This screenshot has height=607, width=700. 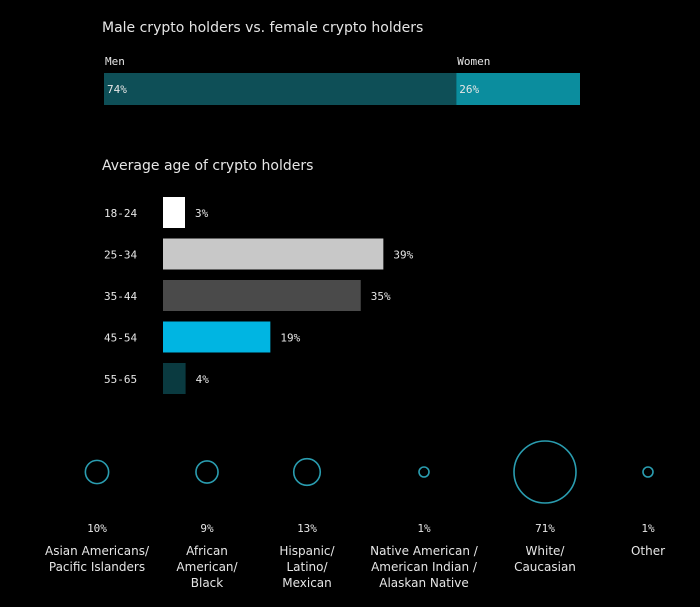 What do you see at coordinates (117, 89) in the screenshot?
I see `gender-value-men: 74%` at bounding box center [117, 89].